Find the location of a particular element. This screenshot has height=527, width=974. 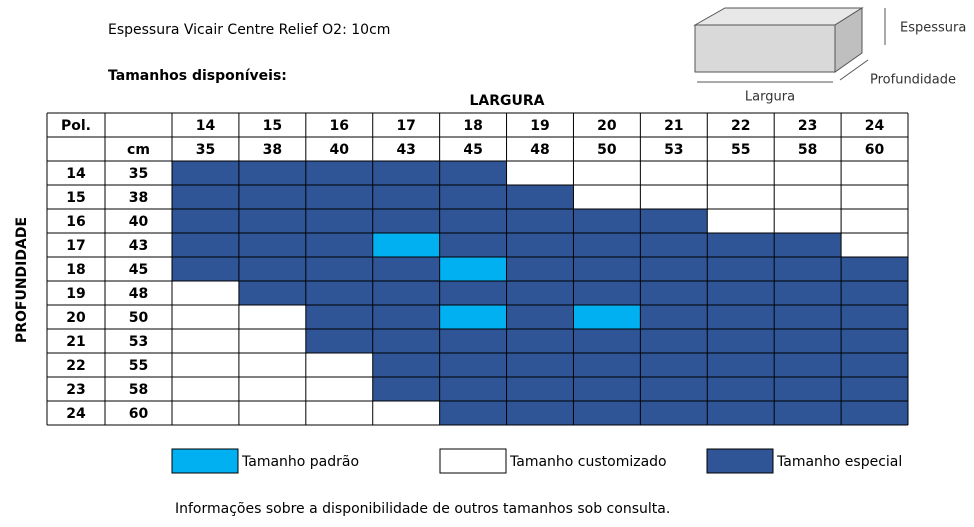

col-cm: 38 is located at coordinates (272, 150).